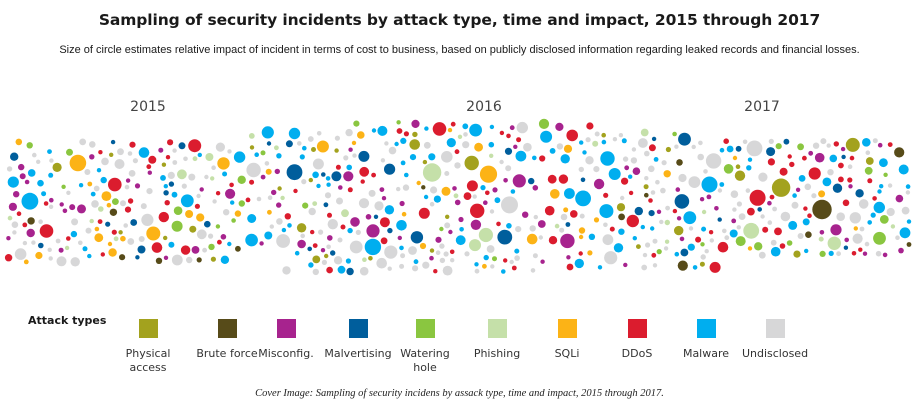  I want to click on legend-title: Attack types, so click(67, 320).